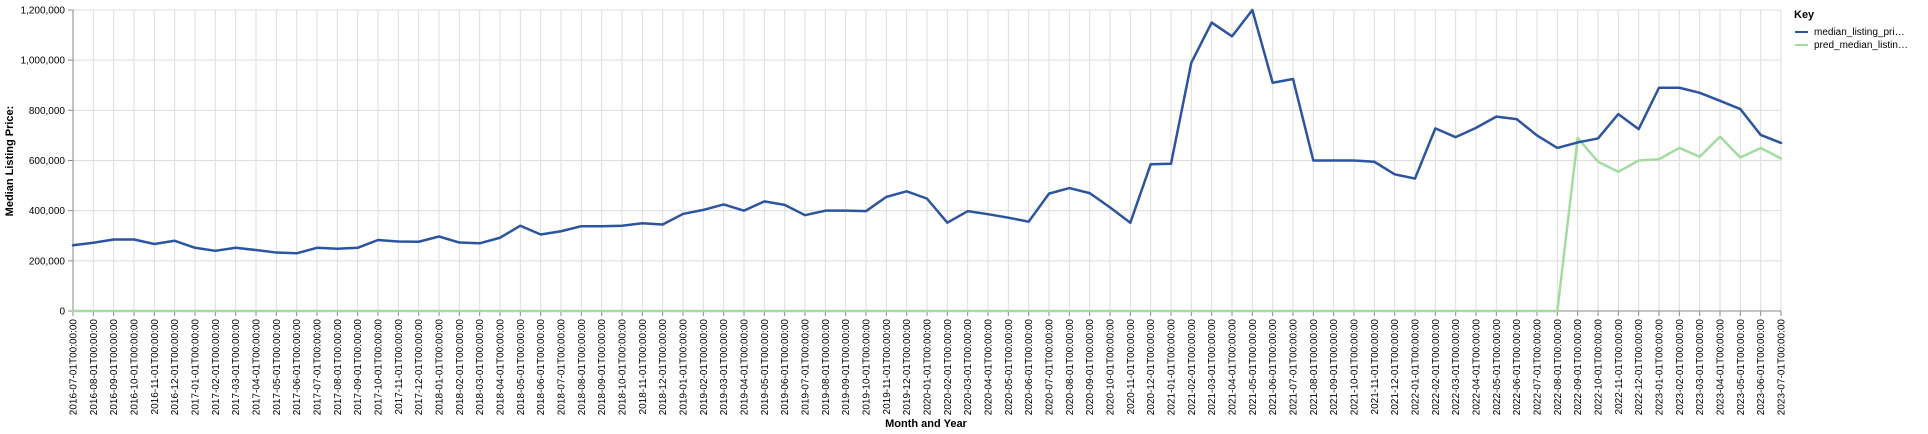 This screenshot has width=1928, height=434. Describe the element at coordinates (1436, 367) in the screenshot. I see `x-tick-label: 2022-02-01T00:00:00` at that location.